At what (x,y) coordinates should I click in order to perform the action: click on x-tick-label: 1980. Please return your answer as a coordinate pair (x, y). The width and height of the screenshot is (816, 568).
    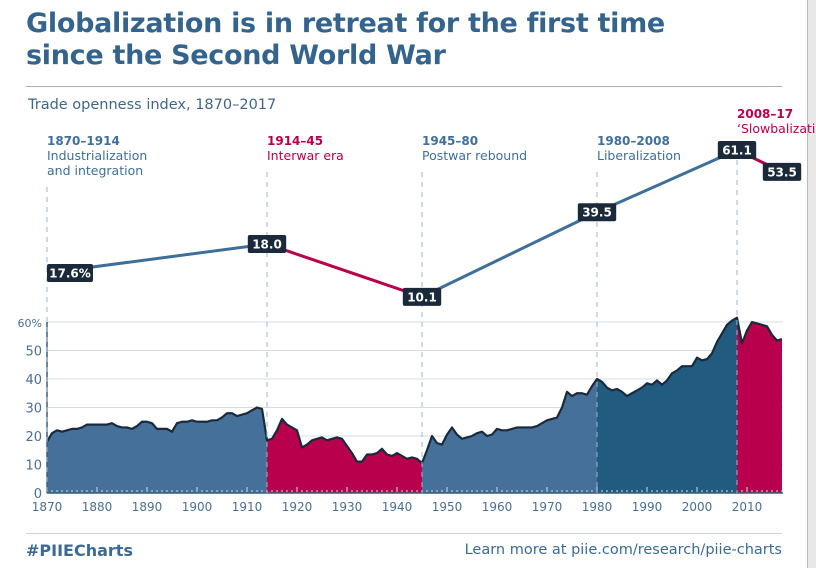
    Looking at the image, I should click on (597, 507).